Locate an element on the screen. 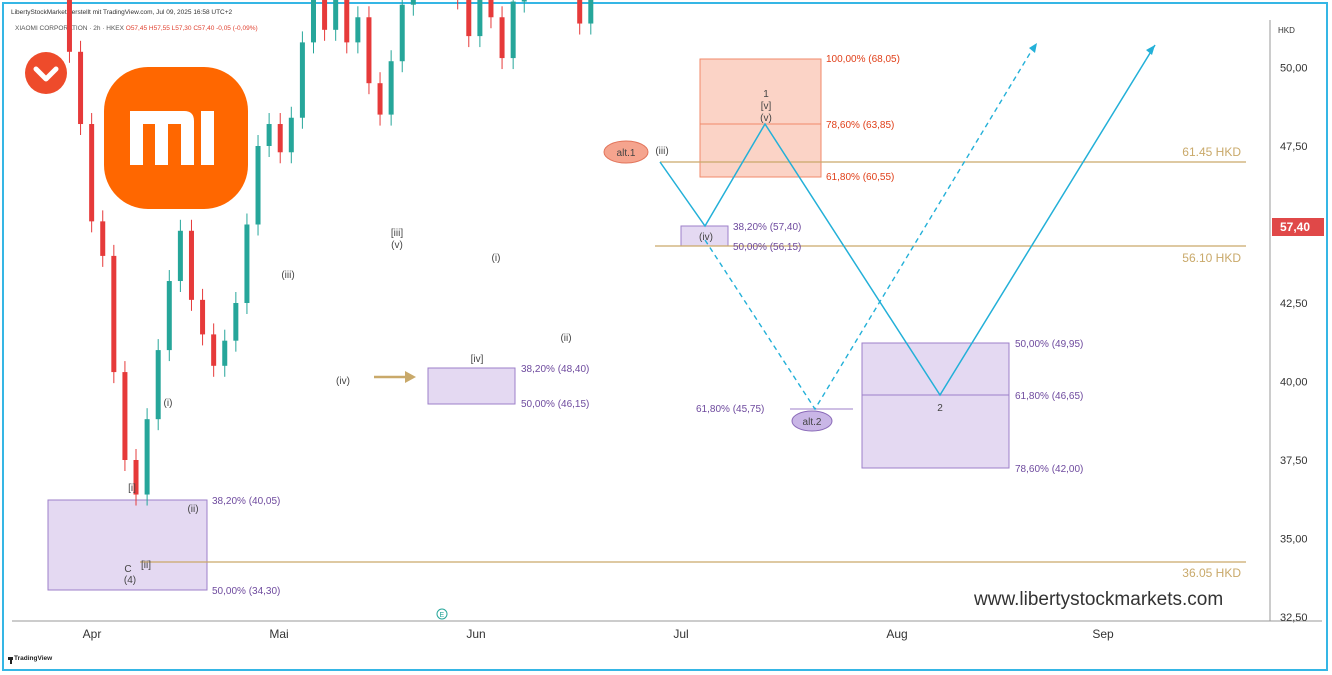  fib-level-label: 61,80% (60,55) is located at coordinates (860, 177).